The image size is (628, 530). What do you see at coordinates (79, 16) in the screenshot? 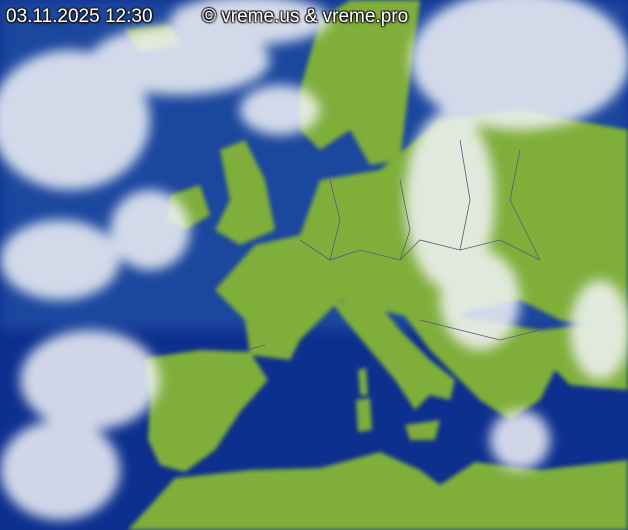
I see `timestamp: 03.11.2025 12:30` at bounding box center [79, 16].